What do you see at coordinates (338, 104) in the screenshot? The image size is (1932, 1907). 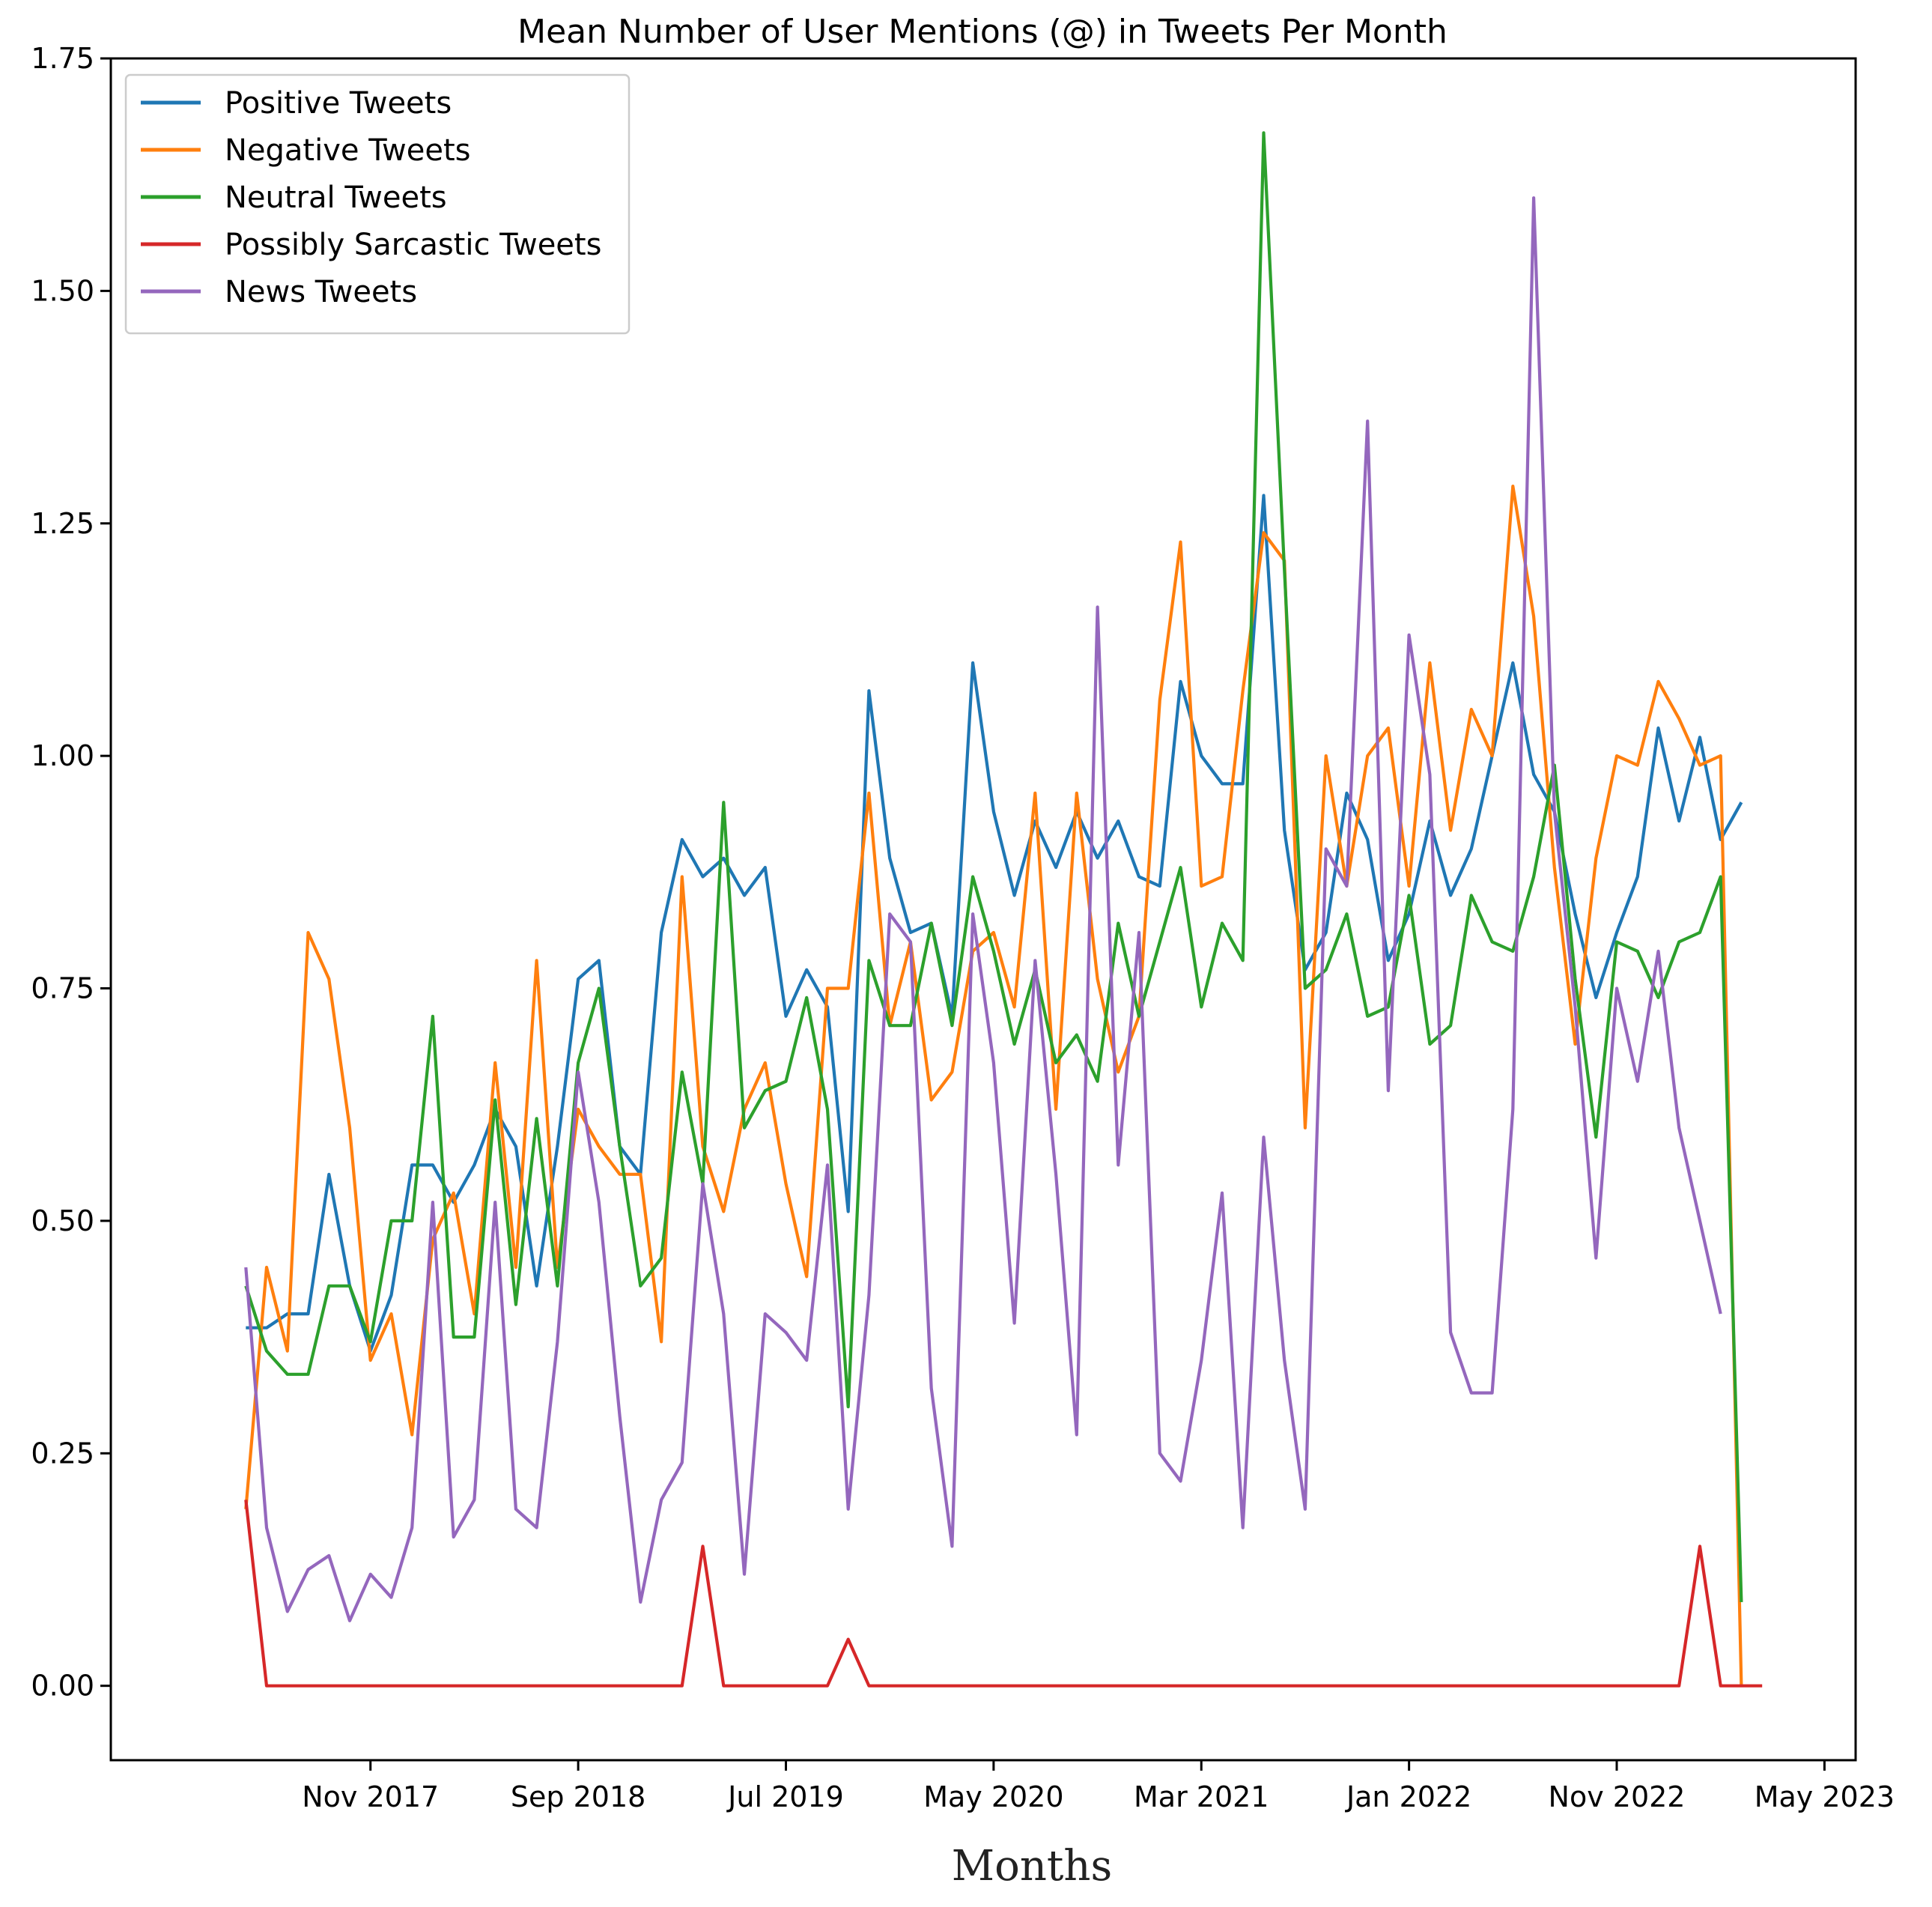 I see `legend-label: Positive Tweets` at bounding box center [338, 104].